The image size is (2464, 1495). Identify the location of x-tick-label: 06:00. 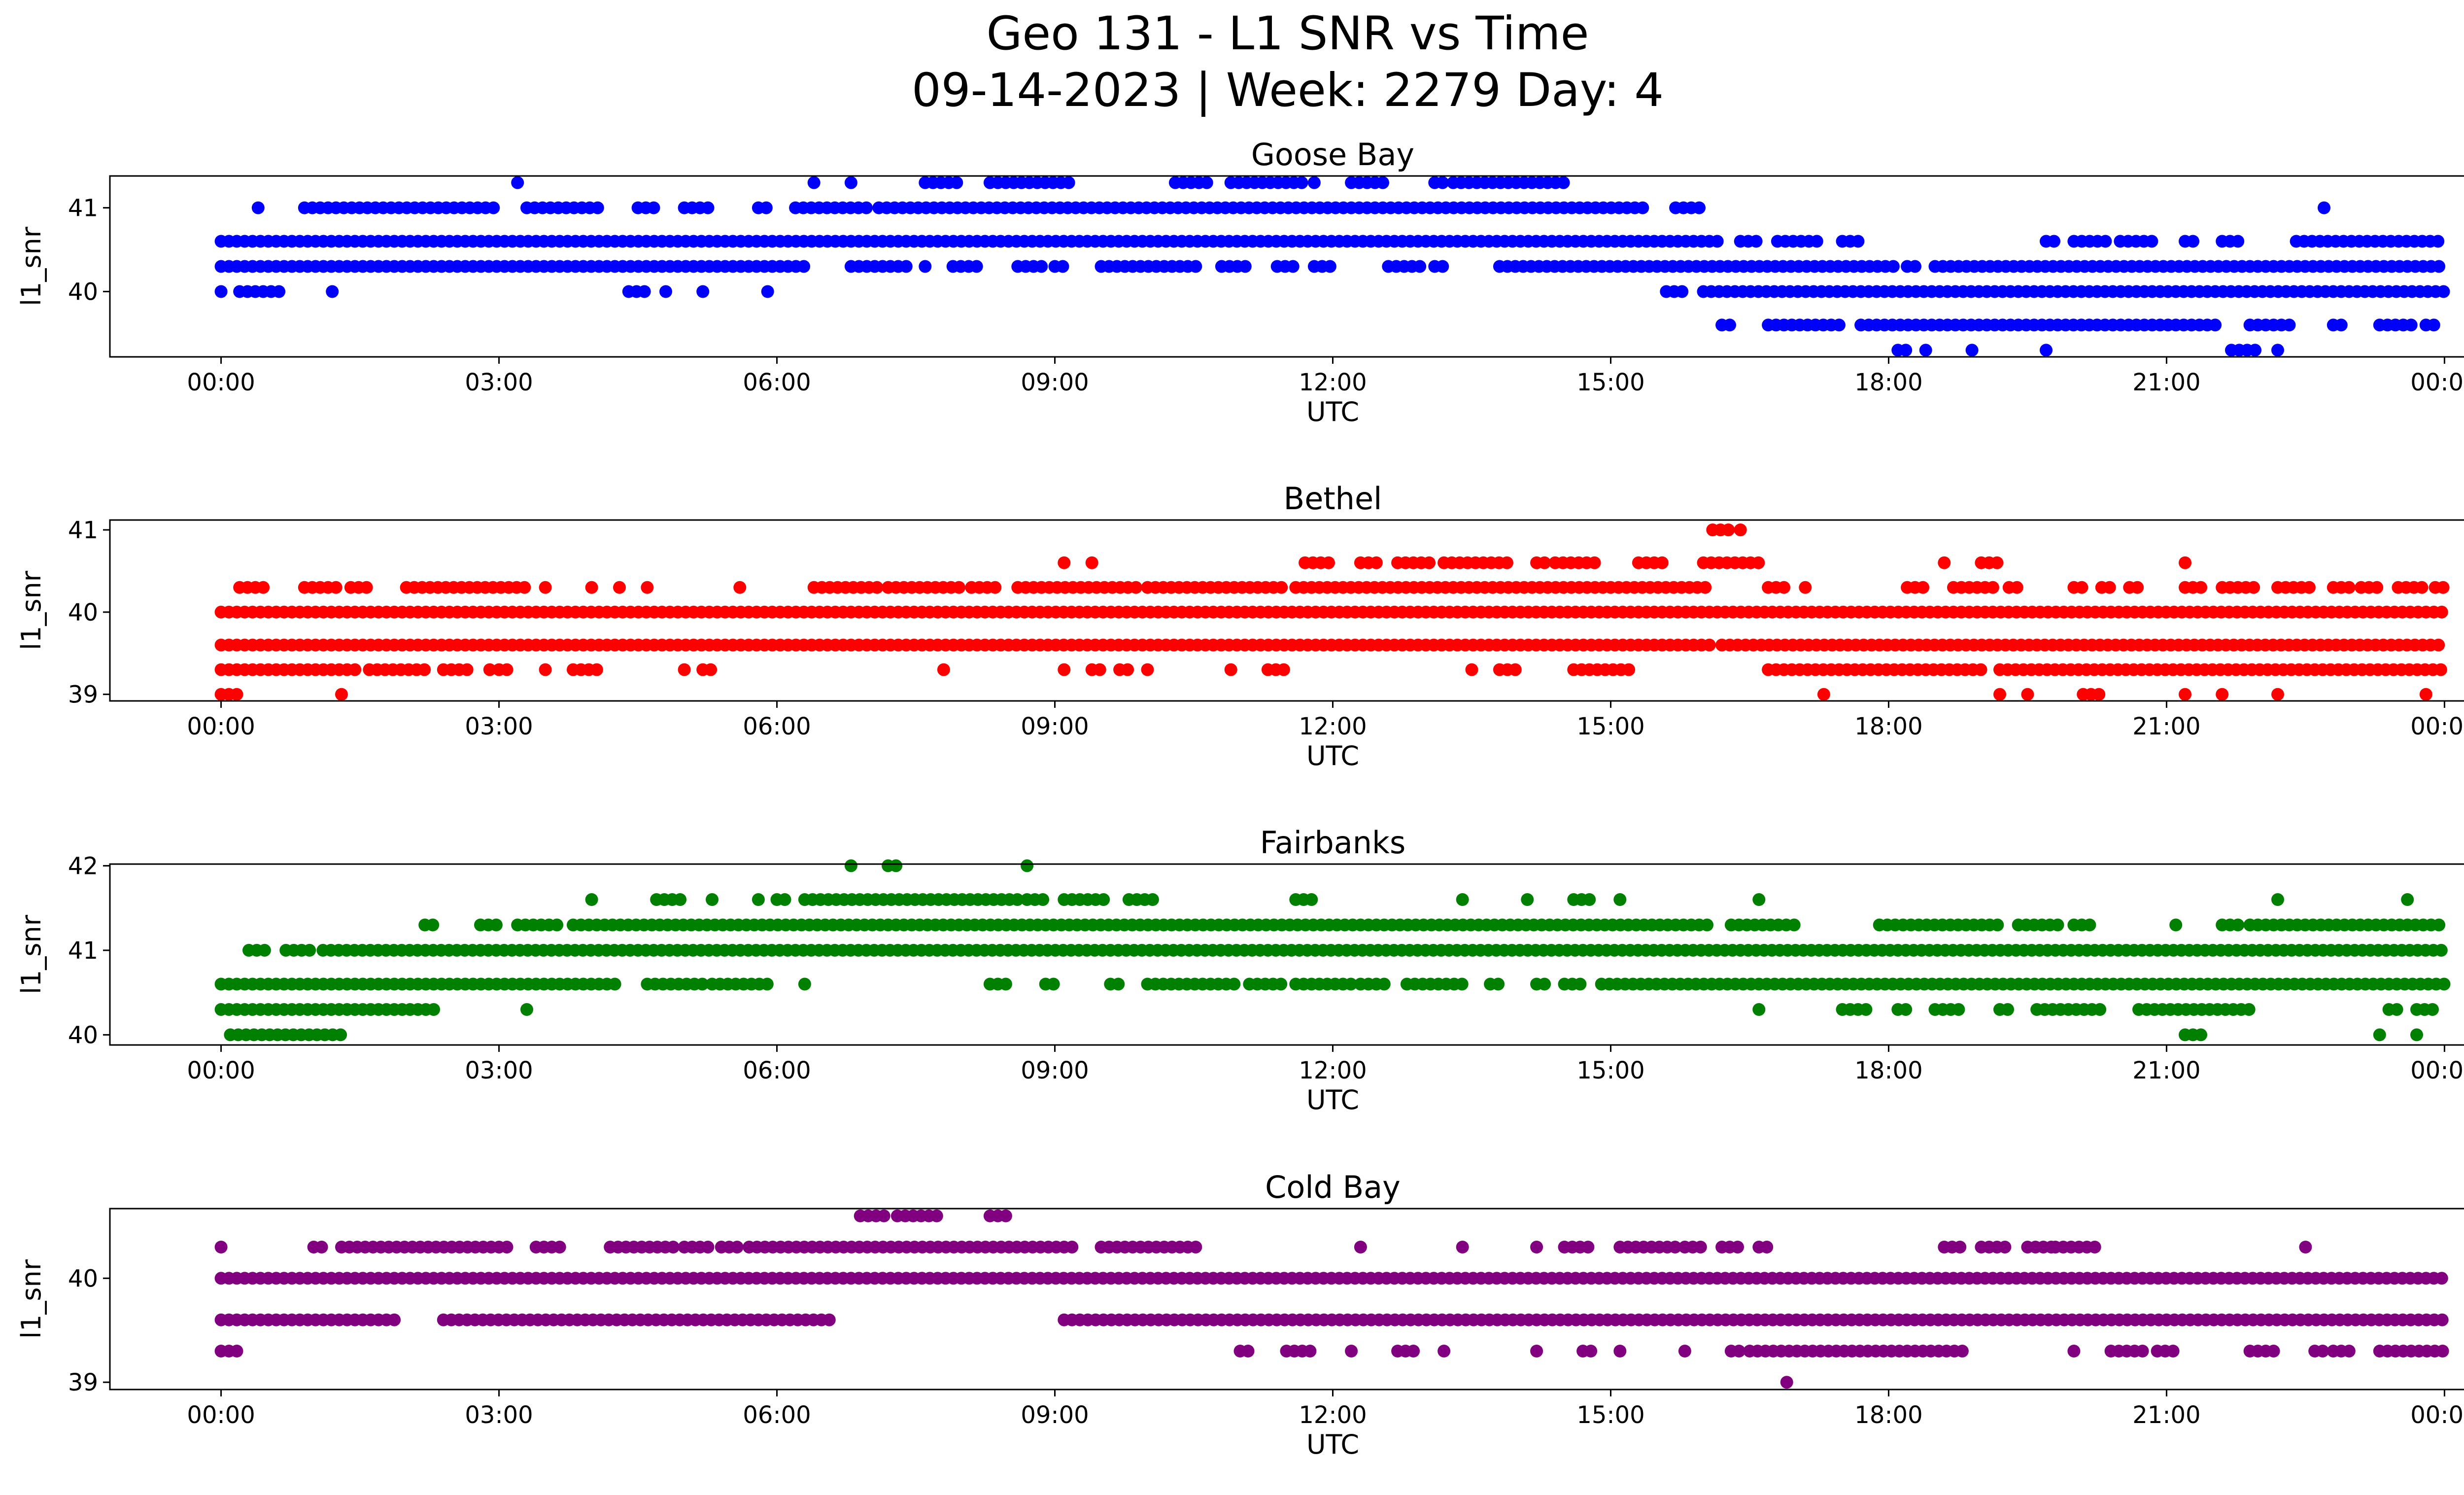
(777, 382).